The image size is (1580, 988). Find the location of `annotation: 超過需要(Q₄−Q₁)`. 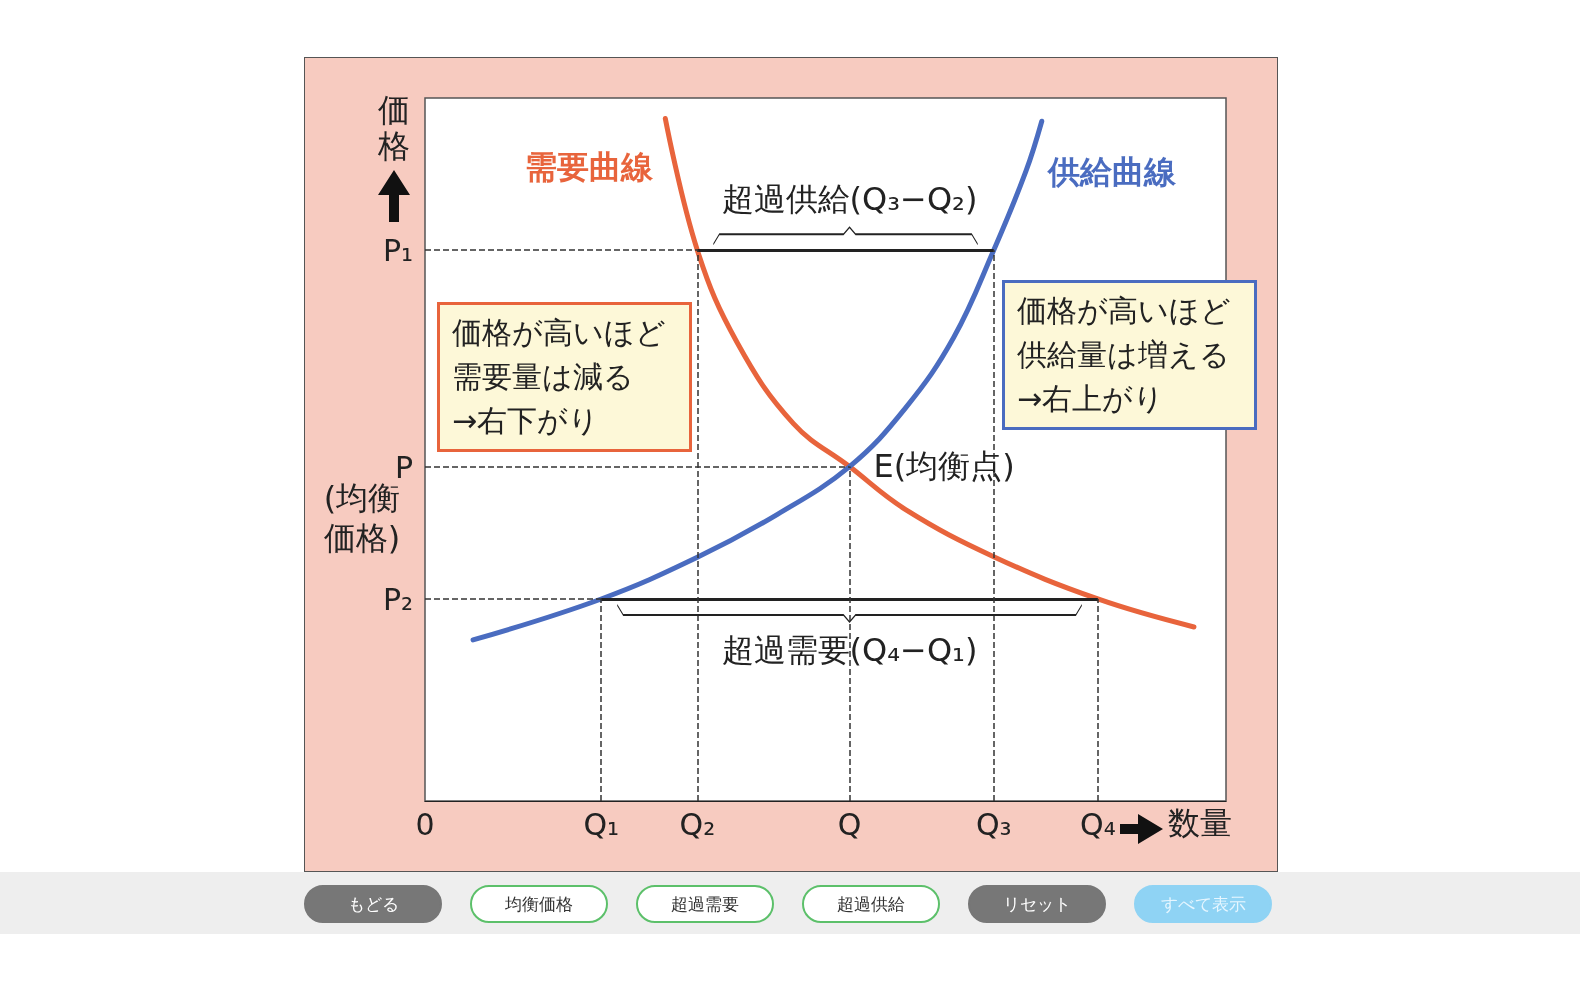

annotation: 超過需要(Q₄−Q₁) is located at coordinates (849, 650).